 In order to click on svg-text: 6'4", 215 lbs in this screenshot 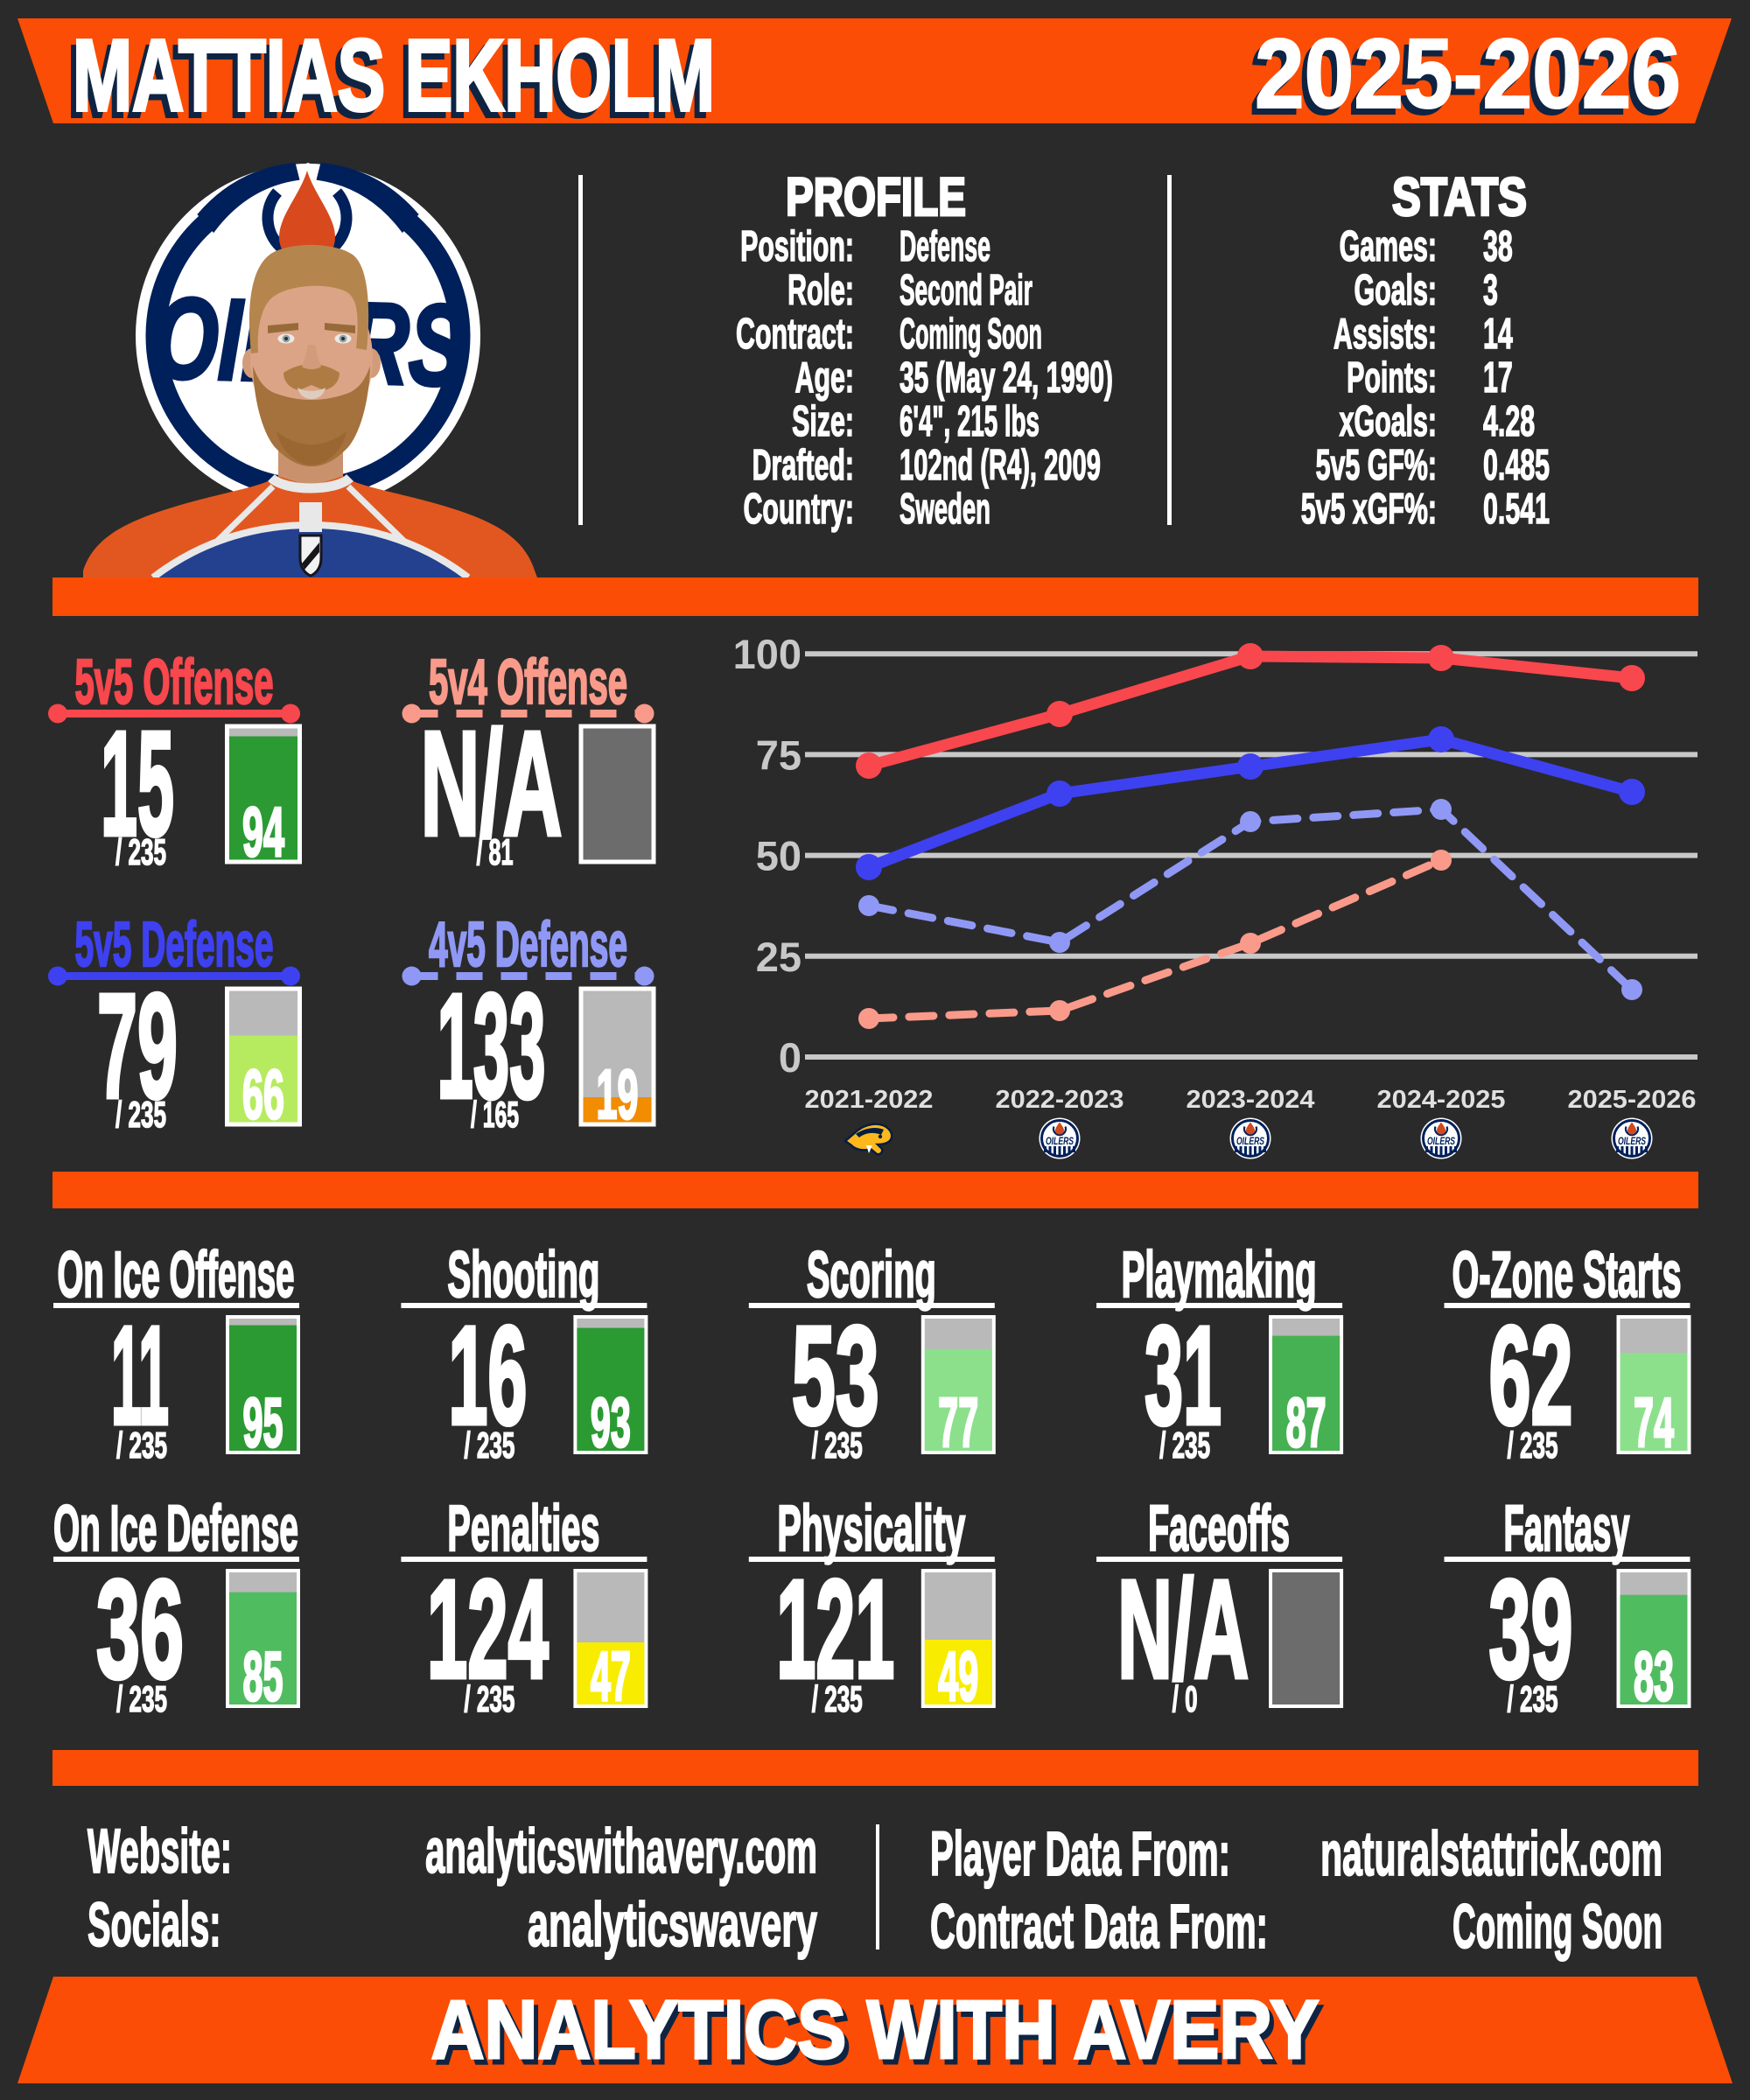, I will do `click(970, 421)`.